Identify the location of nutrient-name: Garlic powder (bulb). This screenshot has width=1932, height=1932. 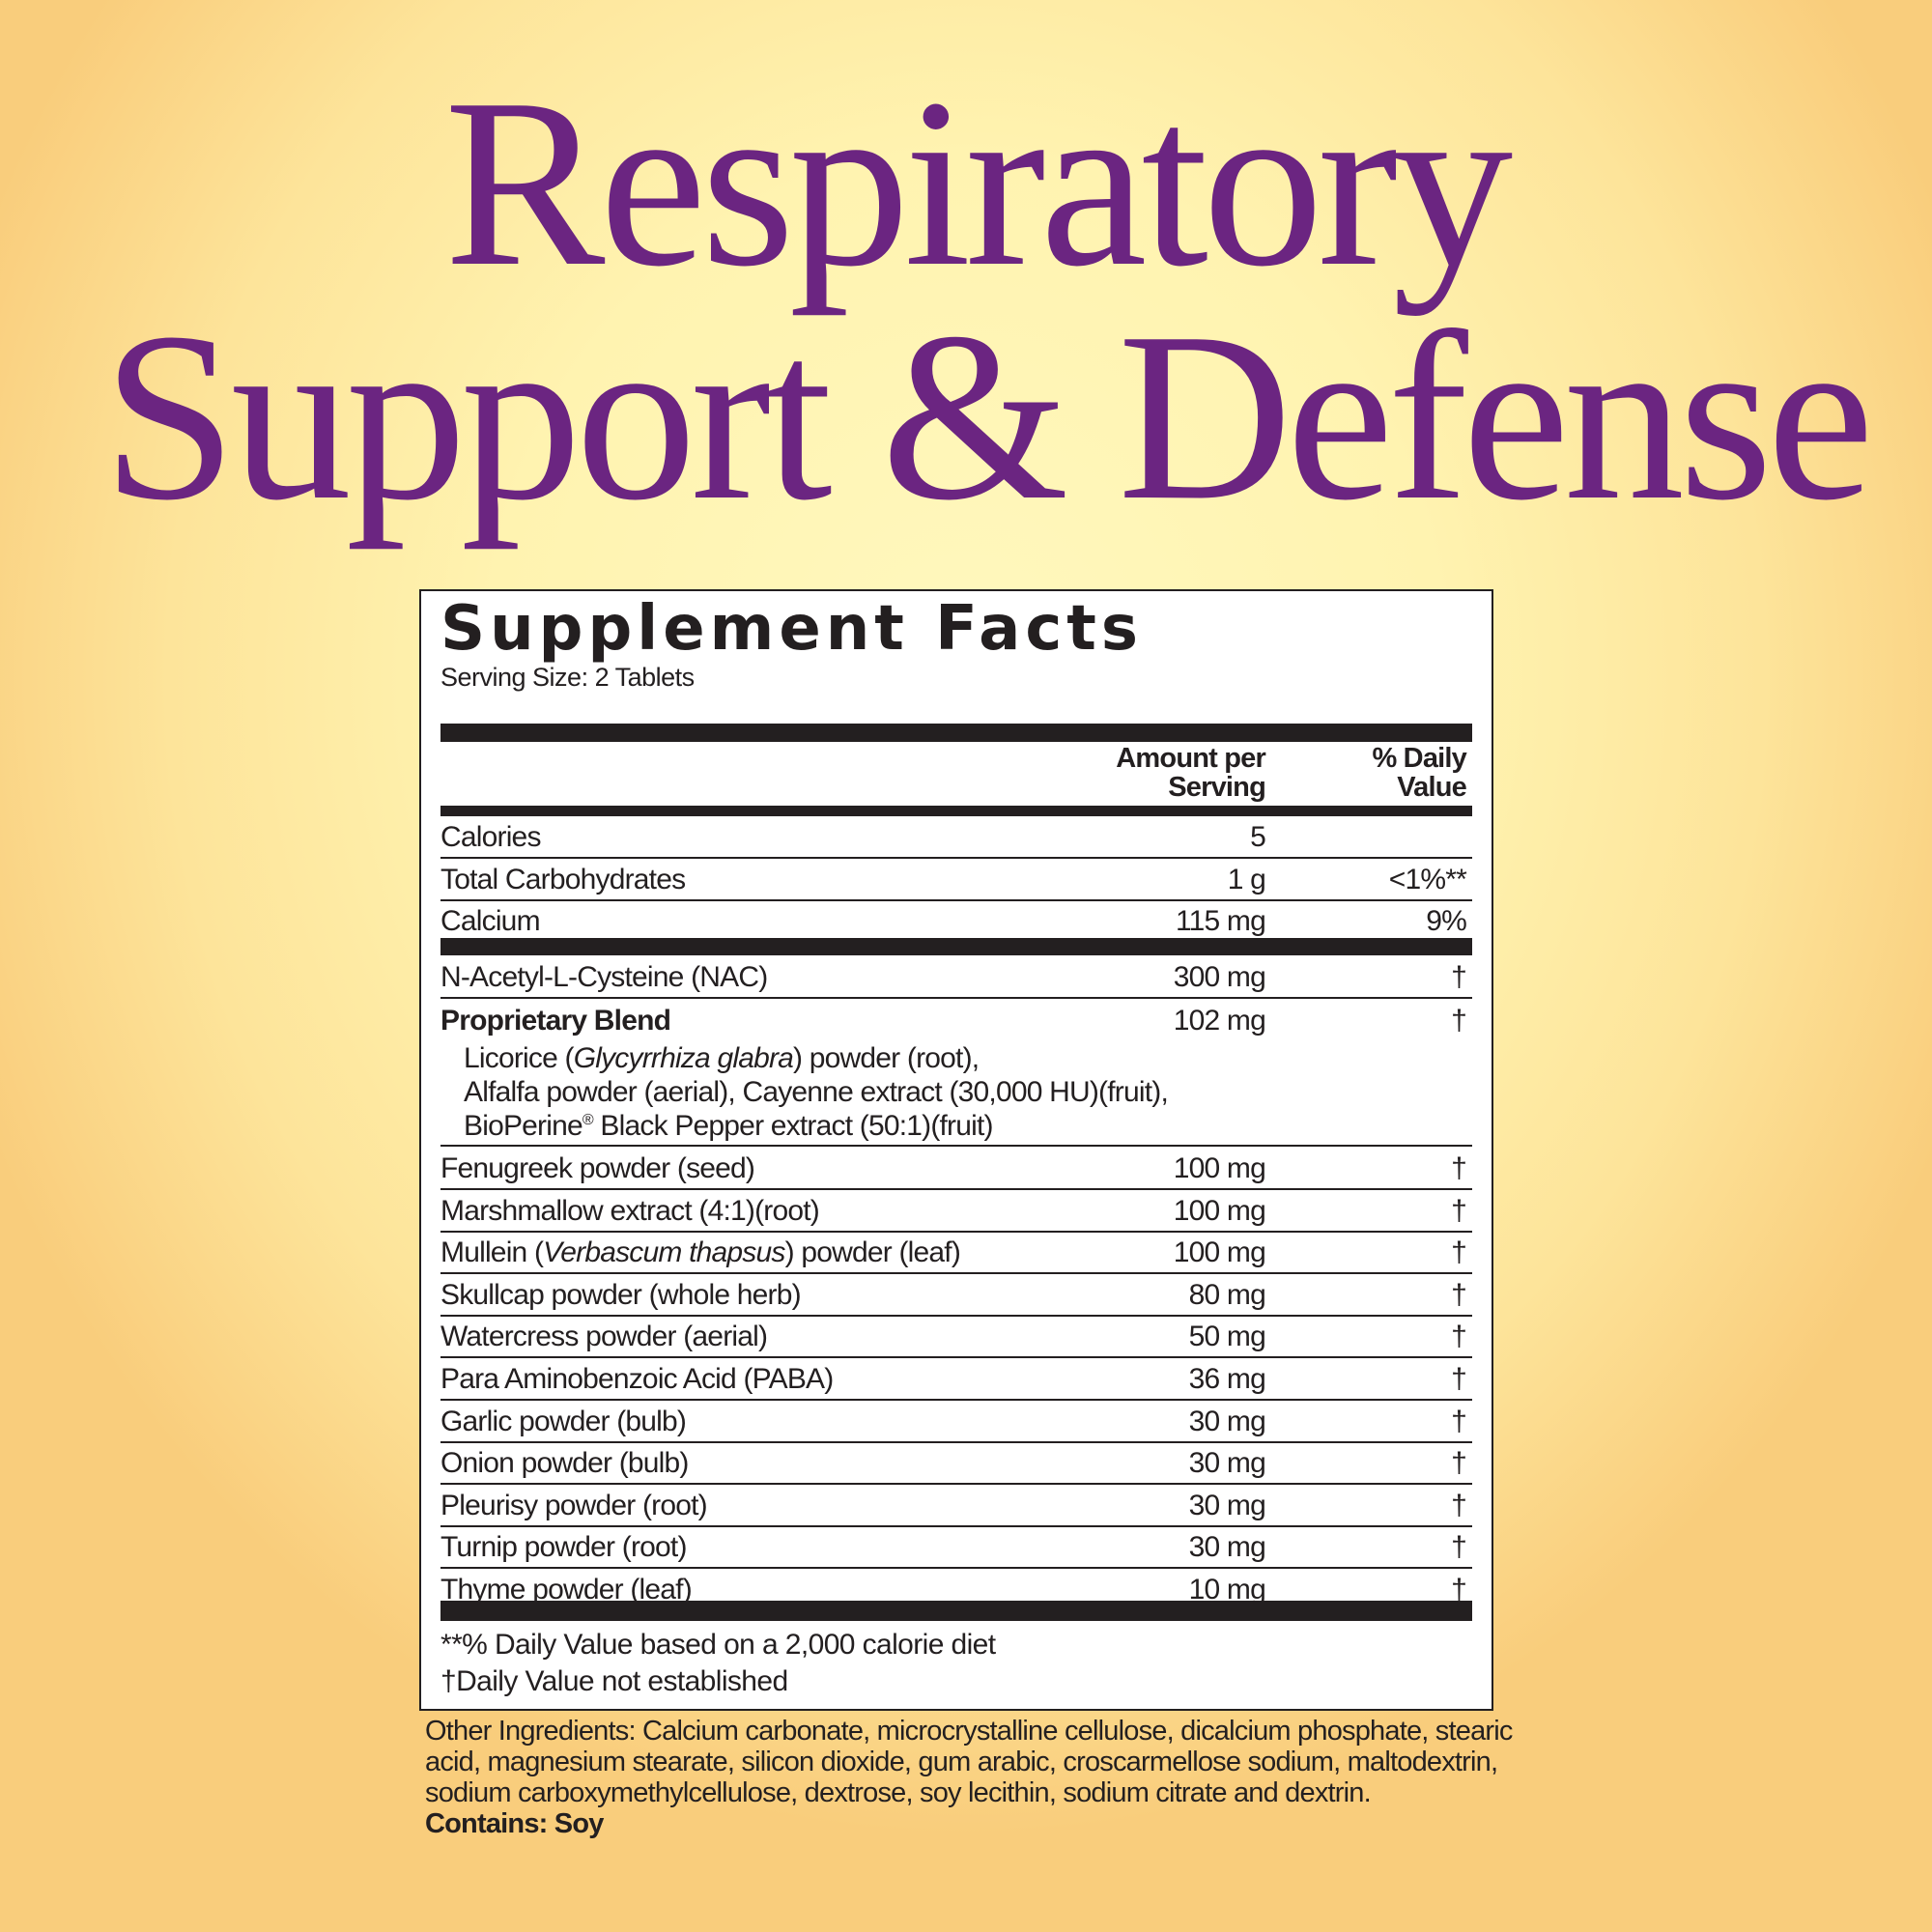
(563, 1421).